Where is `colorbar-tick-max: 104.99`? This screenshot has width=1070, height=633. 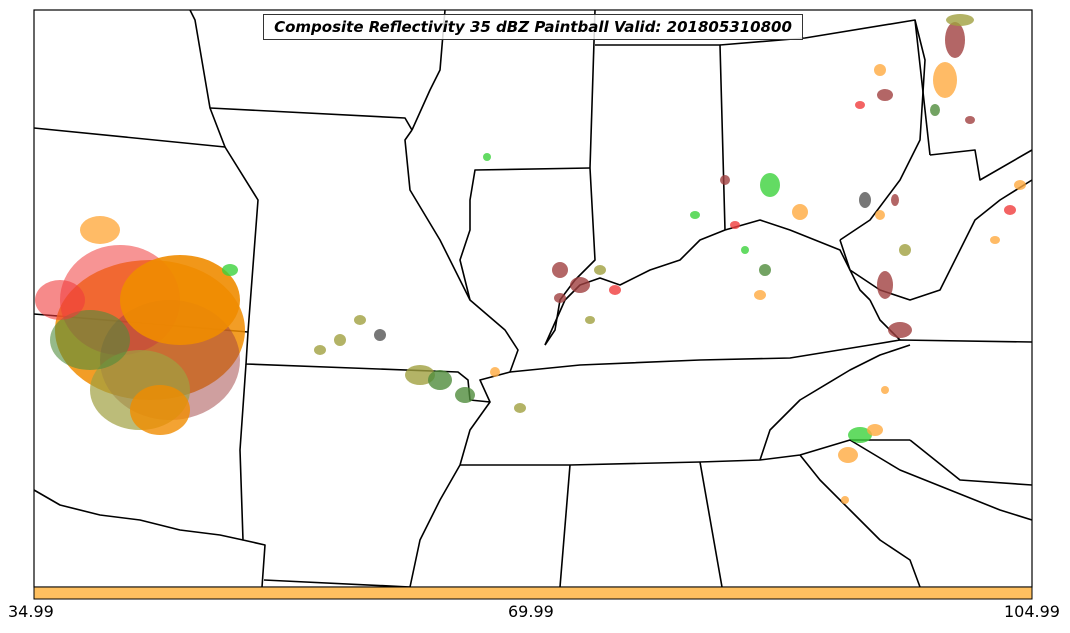
colorbar-tick-max: 104.99 is located at coordinates (1032, 611).